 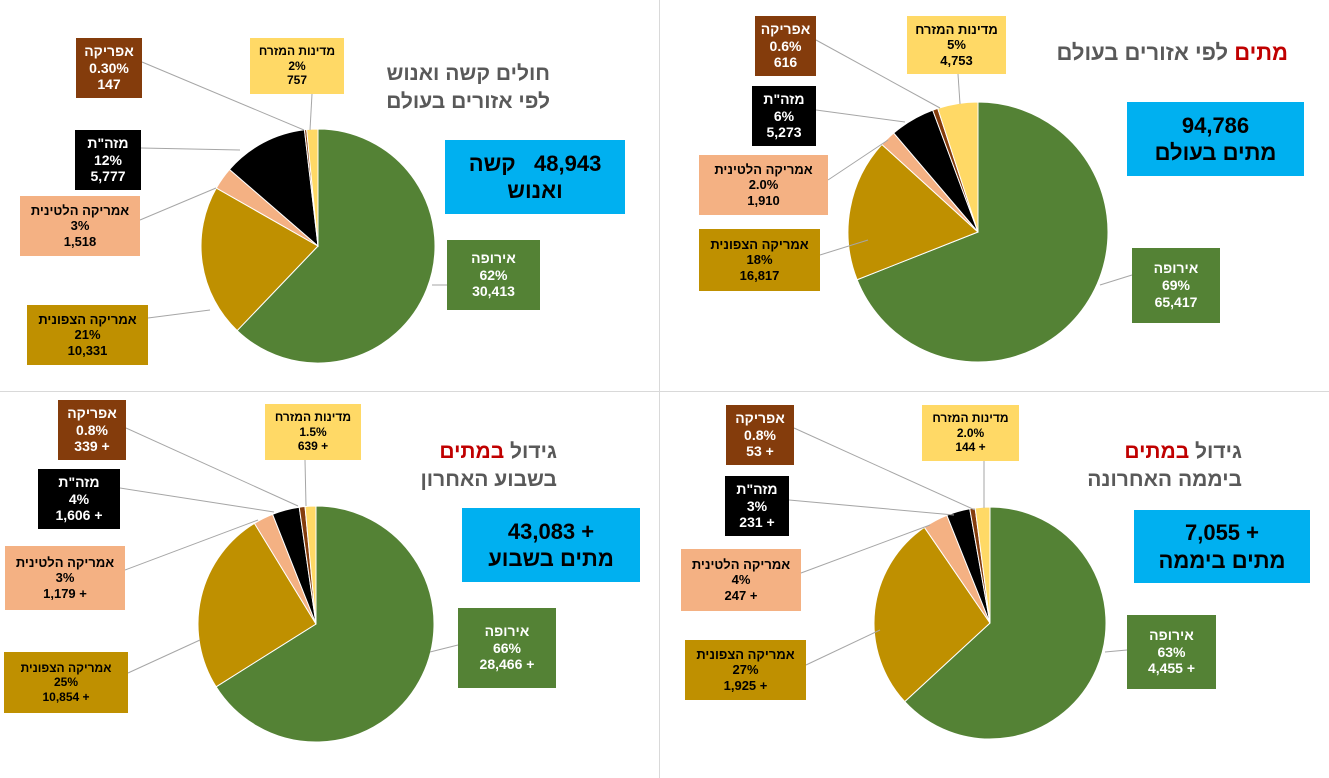 What do you see at coordinates (79, 499) in the screenshot?
I see `data-label-middle_east: מזה"ת 4% + 1,606` at bounding box center [79, 499].